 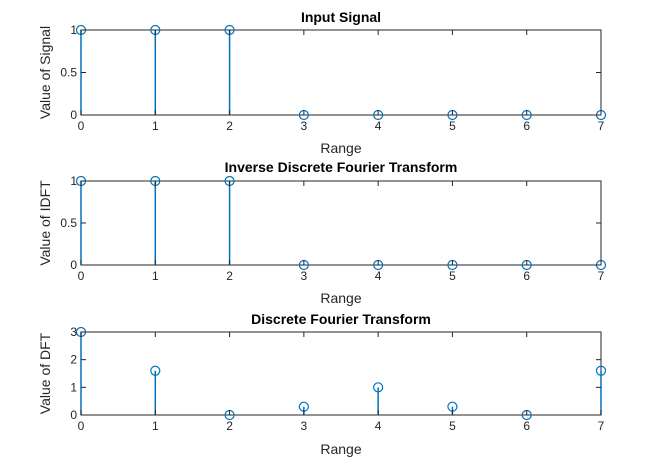 I want to click on y-tick-label: 2, so click(x=73, y=360).